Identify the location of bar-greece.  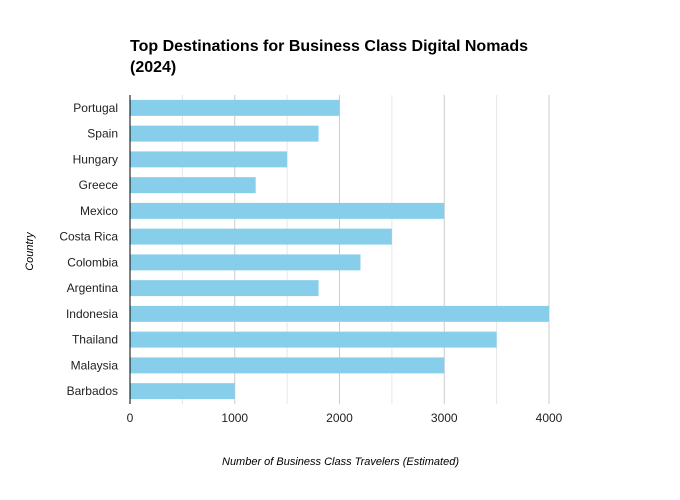
(193, 185).